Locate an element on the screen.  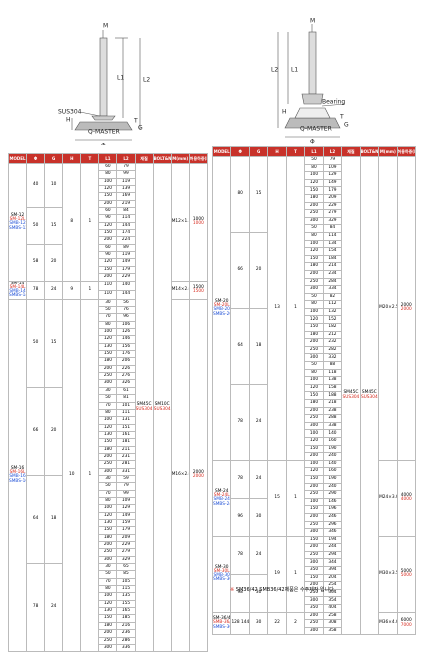
thread-cell: M16×2.0 is located at coordinates (180, 475).